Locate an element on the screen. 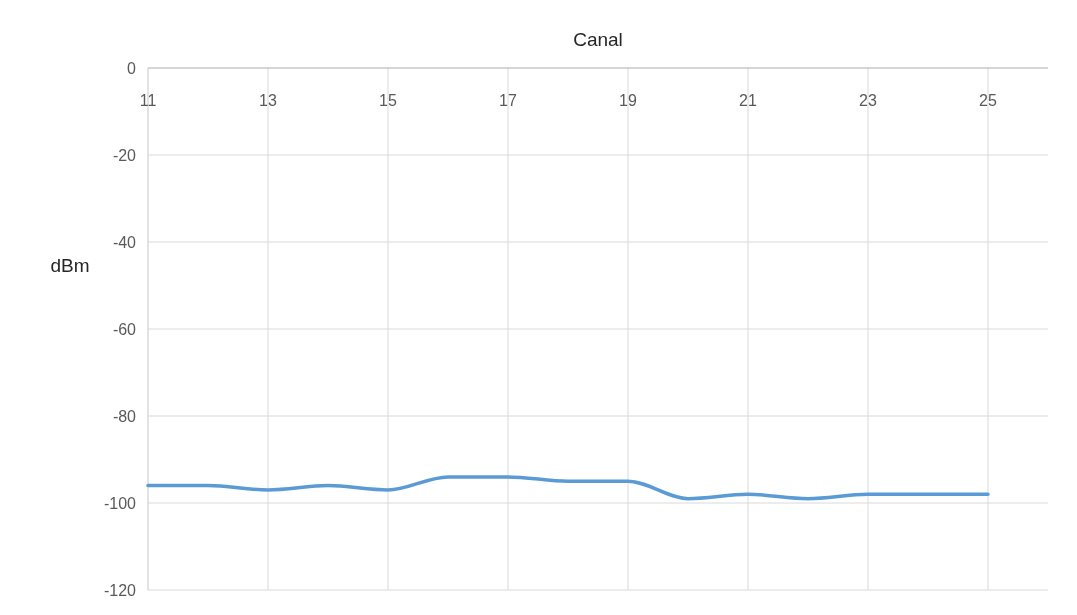  x-tick-label: 11 is located at coordinates (148, 100).